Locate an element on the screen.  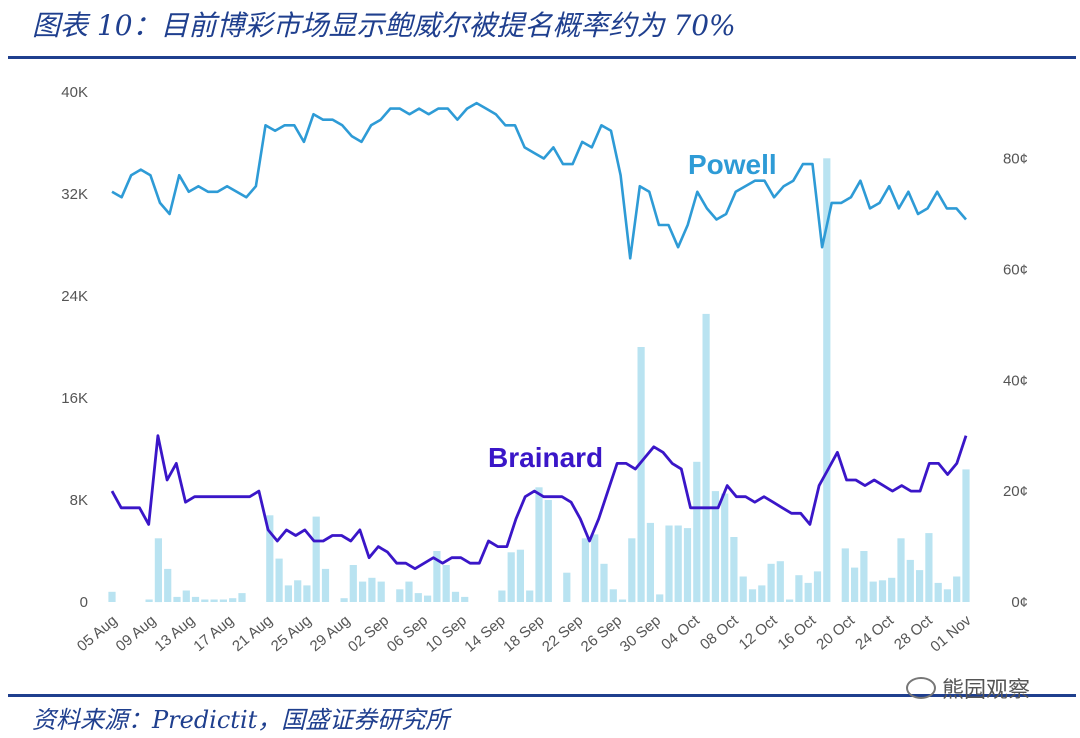
top-rule is located at coordinates (542, 57).